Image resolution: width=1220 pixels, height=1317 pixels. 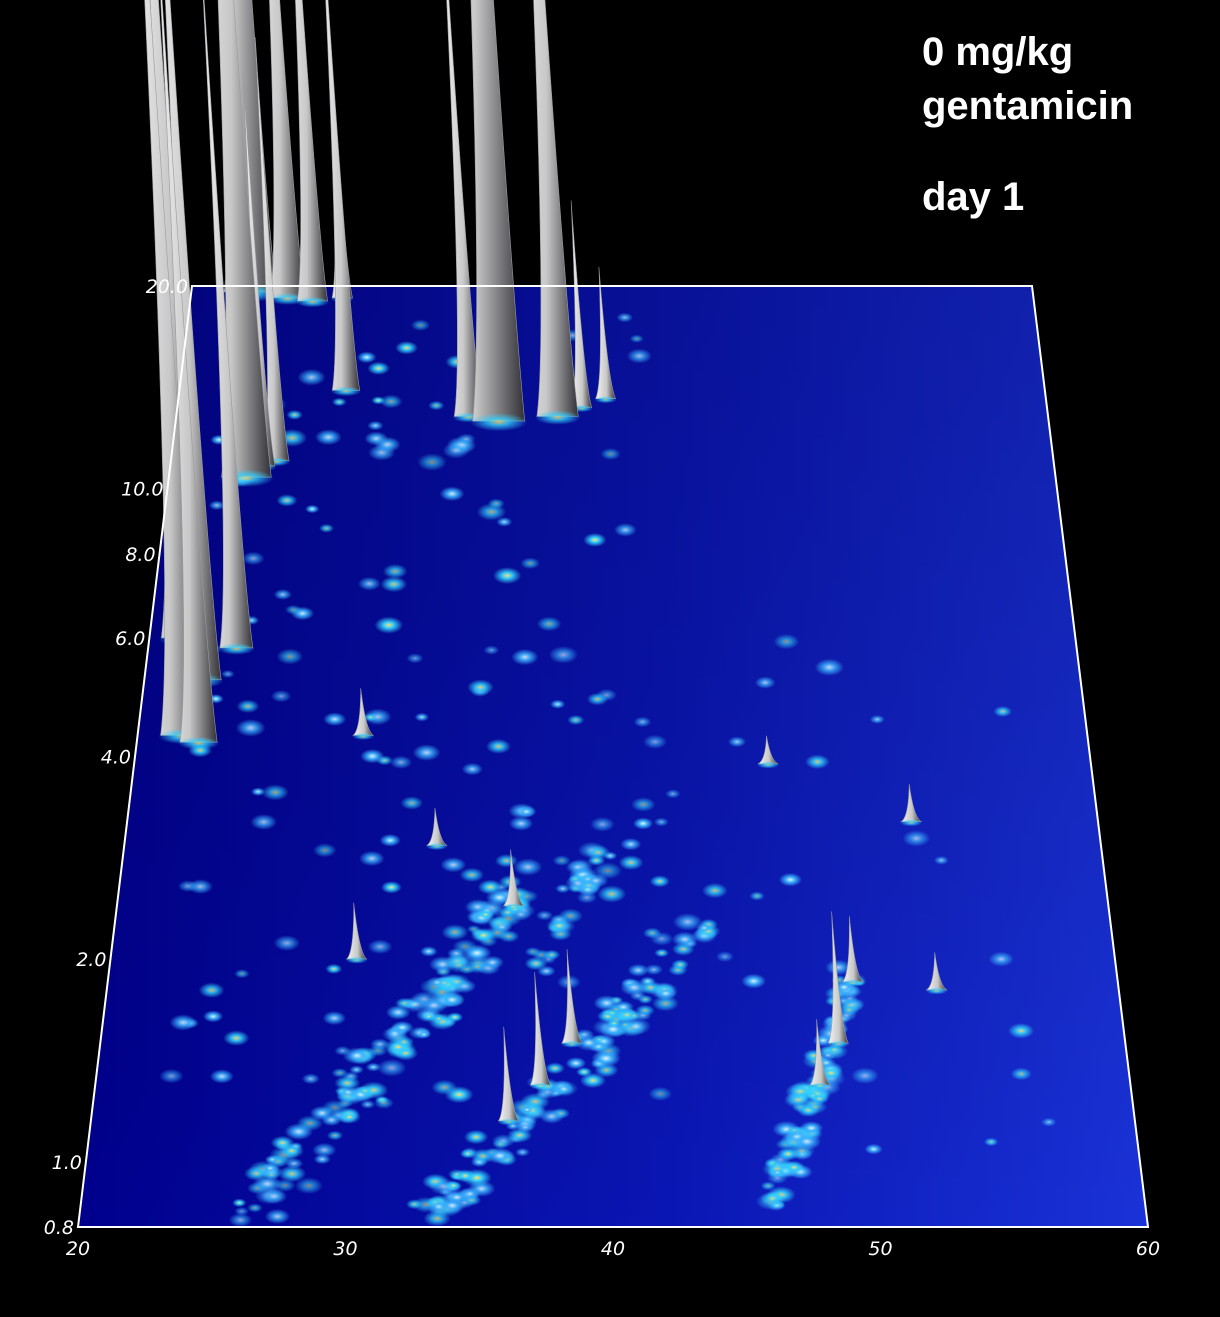 I want to click on y-tick-label: 6.0, so click(x=130, y=639).